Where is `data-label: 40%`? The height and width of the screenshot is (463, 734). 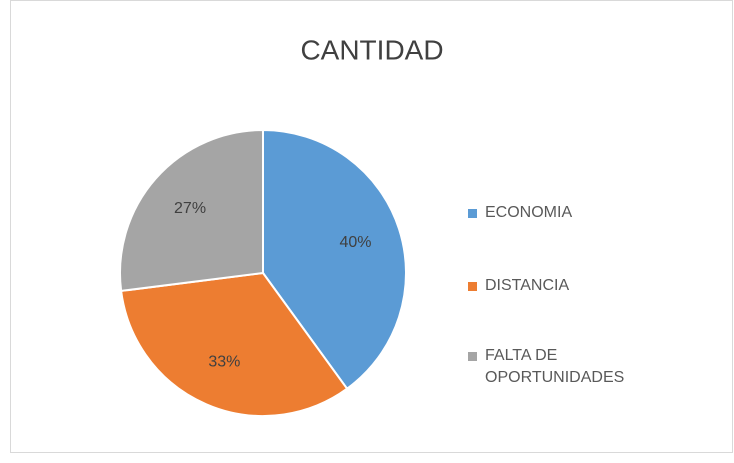 data-label: 40% is located at coordinates (355, 242).